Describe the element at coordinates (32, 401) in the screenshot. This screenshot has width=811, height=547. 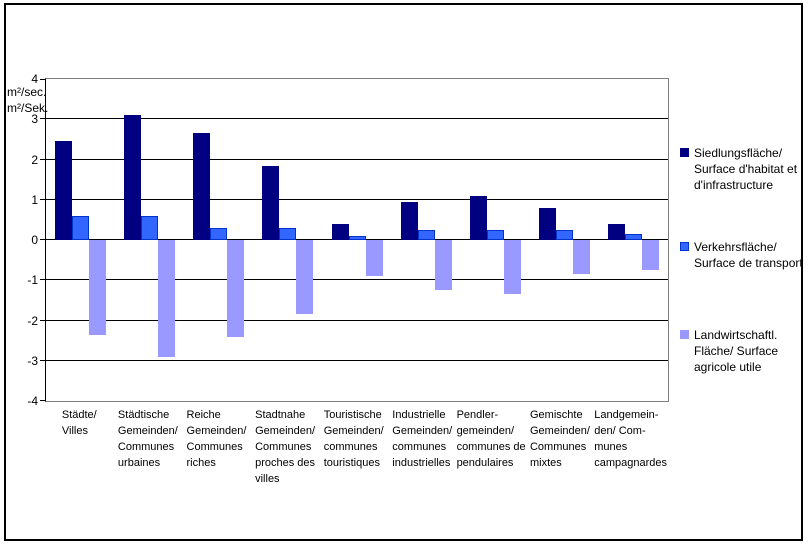
I see `y-axis-tick-label: -4` at that location.